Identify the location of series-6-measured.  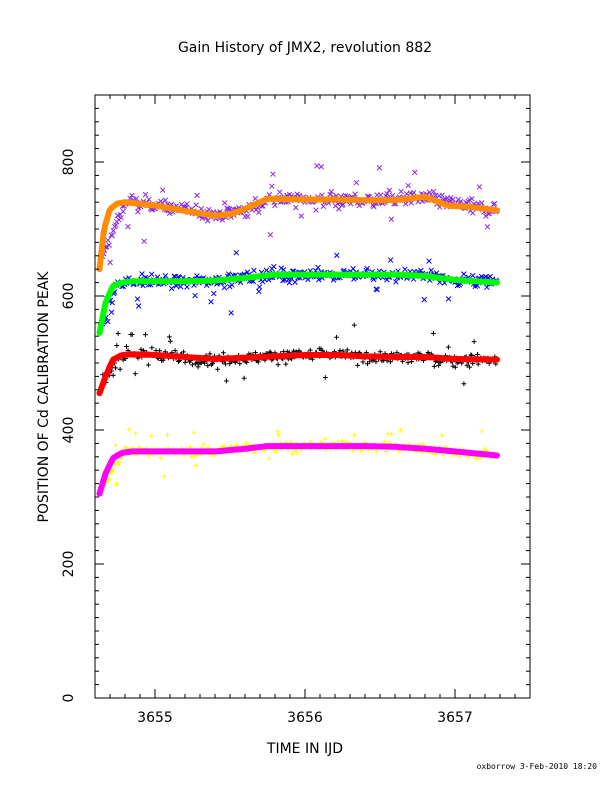
(300, 457).